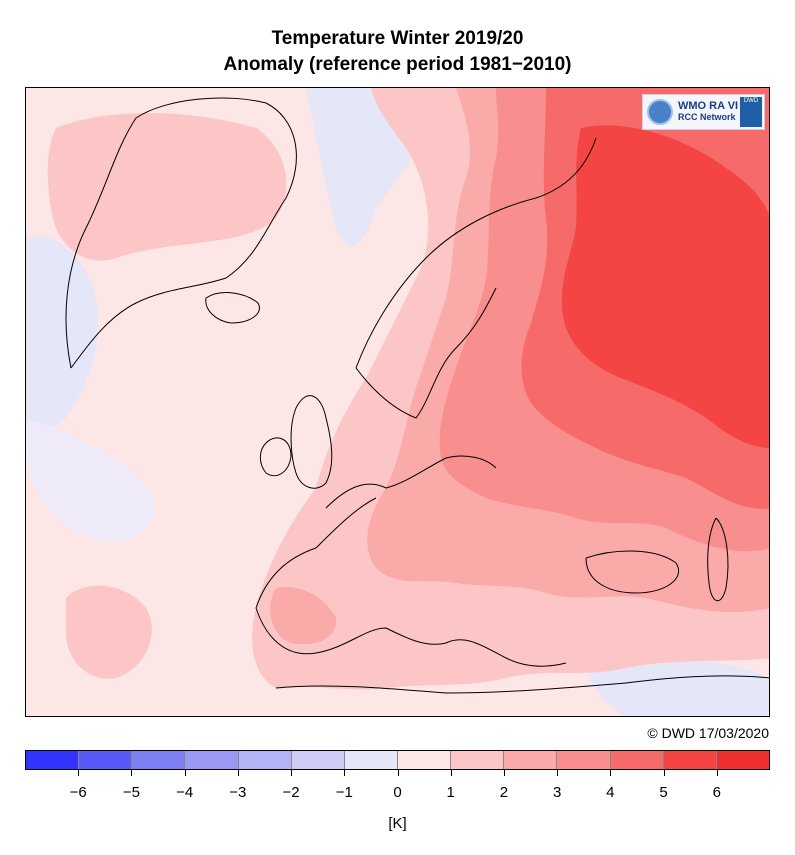 The width and height of the screenshot is (795, 855). I want to click on zone-neg-greenland-sw, so click(62, 333).